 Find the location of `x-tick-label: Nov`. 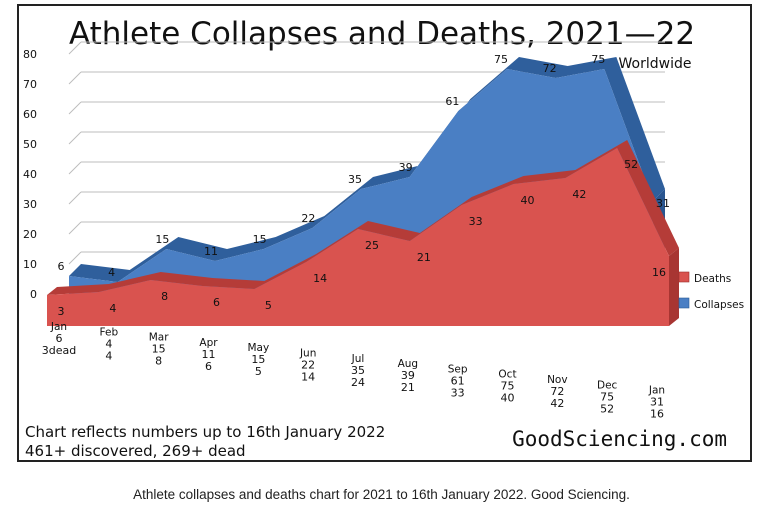

x-tick-label: Nov is located at coordinates (557, 380).